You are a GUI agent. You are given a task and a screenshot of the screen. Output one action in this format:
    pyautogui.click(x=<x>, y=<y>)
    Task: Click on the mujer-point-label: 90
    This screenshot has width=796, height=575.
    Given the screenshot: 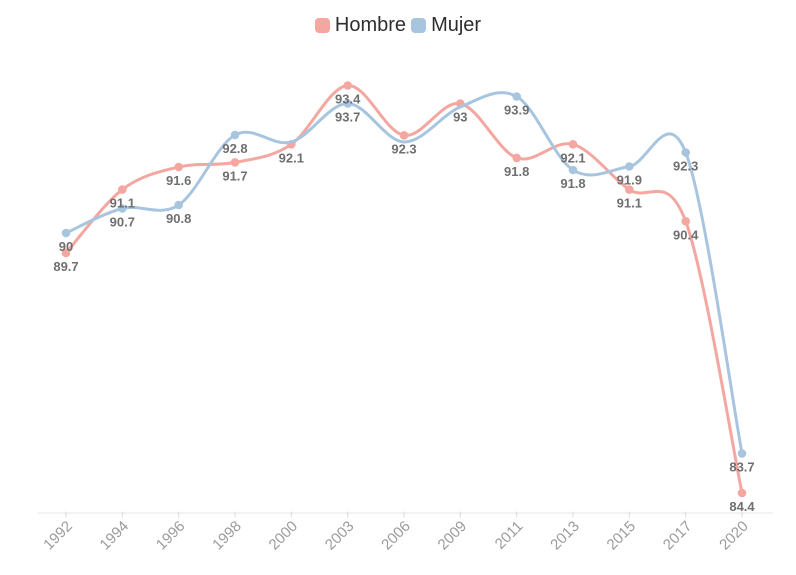 What is the action you would take?
    pyautogui.click(x=66, y=246)
    